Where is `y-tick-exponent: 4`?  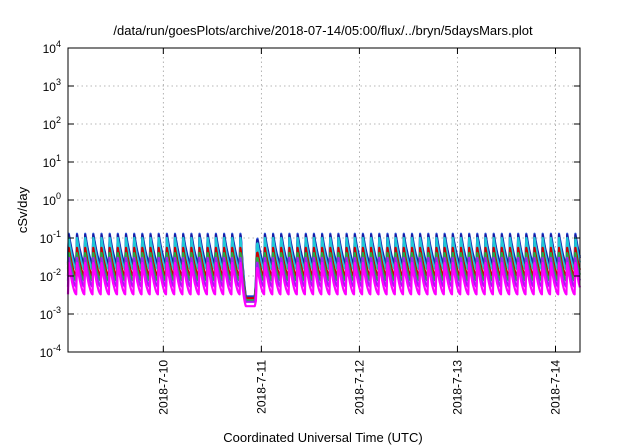 y-tick-exponent: 4 is located at coordinates (58, 44).